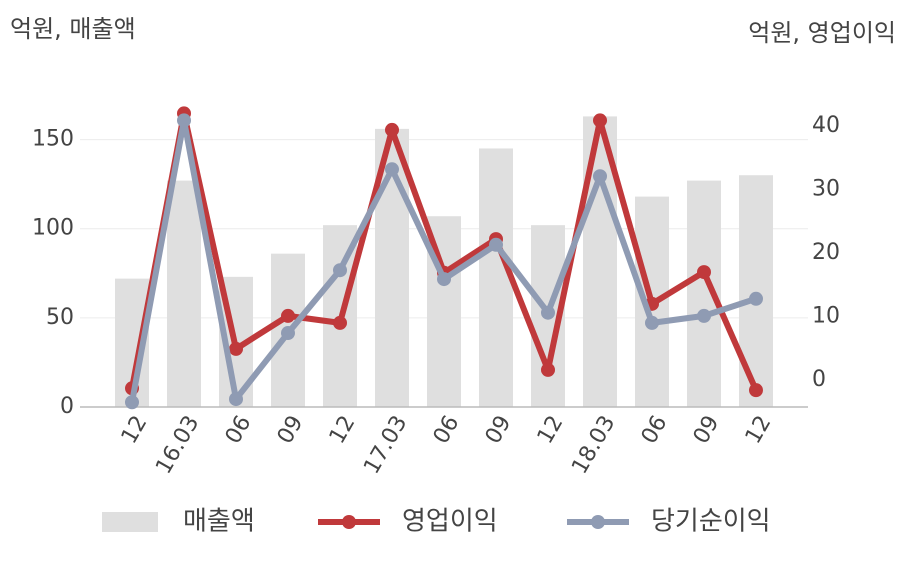 This screenshot has width=908, height=580. I want to click on y-tick-label: 100, so click(53, 228).